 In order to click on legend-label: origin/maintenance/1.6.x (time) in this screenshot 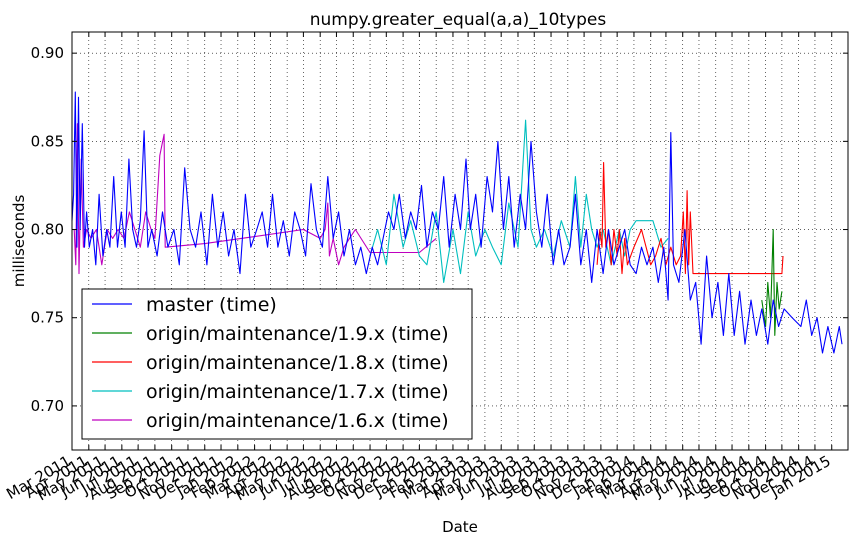, I will do `click(297, 421)`.